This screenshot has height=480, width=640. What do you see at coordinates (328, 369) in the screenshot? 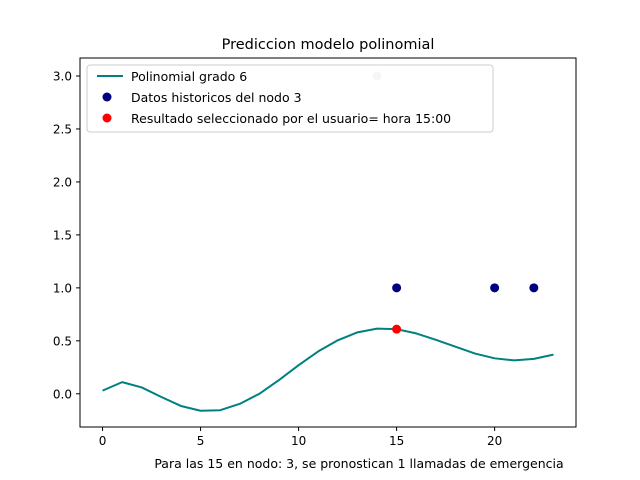
I see `series-line-polinomial` at bounding box center [328, 369].